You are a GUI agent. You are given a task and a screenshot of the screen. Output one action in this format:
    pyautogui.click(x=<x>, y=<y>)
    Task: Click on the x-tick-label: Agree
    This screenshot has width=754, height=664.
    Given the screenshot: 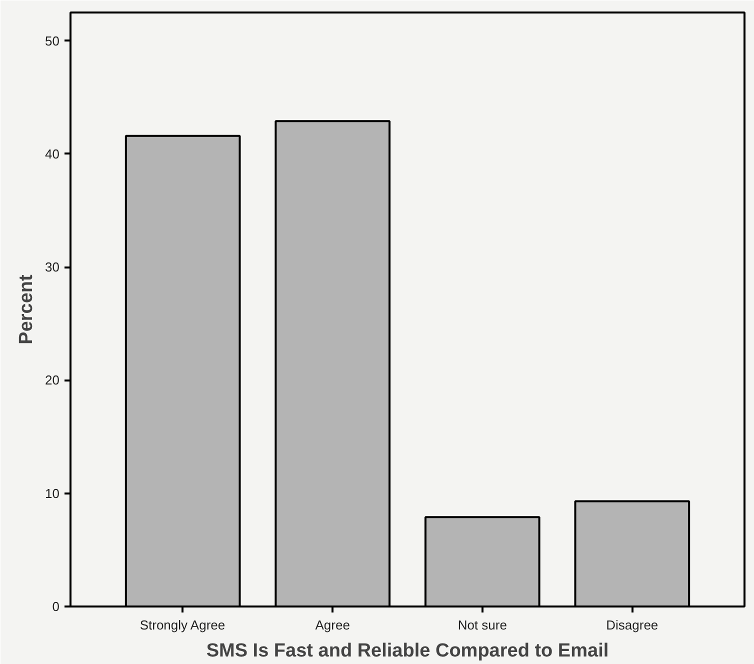 What is the action you would take?
    pyautogui.click(x=332, y=625)
    